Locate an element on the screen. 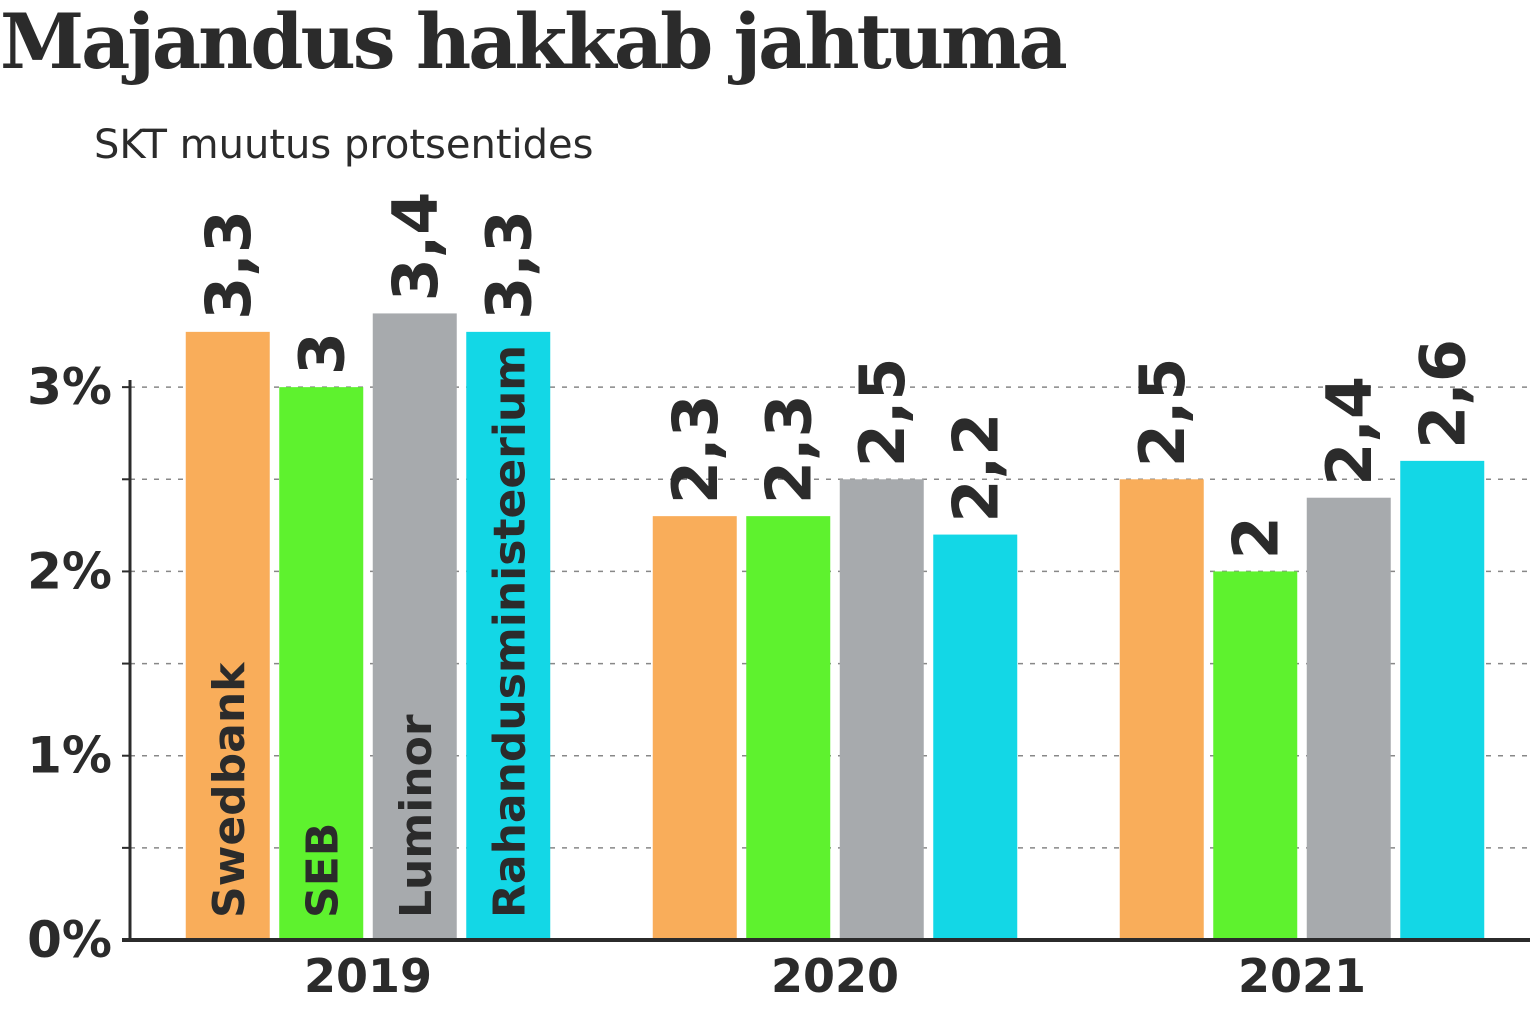 Image resolution: width=1536 pixels, height=1010 pixels. x-tick-label: 2020 is located at coordinates (835, 976).